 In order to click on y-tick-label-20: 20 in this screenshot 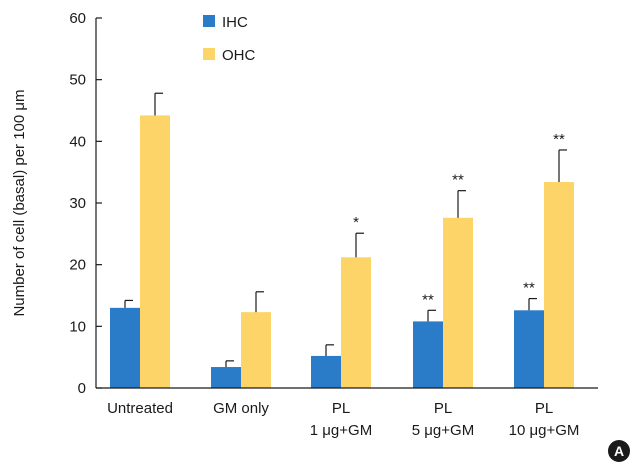, I will do `click(77, 265)`.